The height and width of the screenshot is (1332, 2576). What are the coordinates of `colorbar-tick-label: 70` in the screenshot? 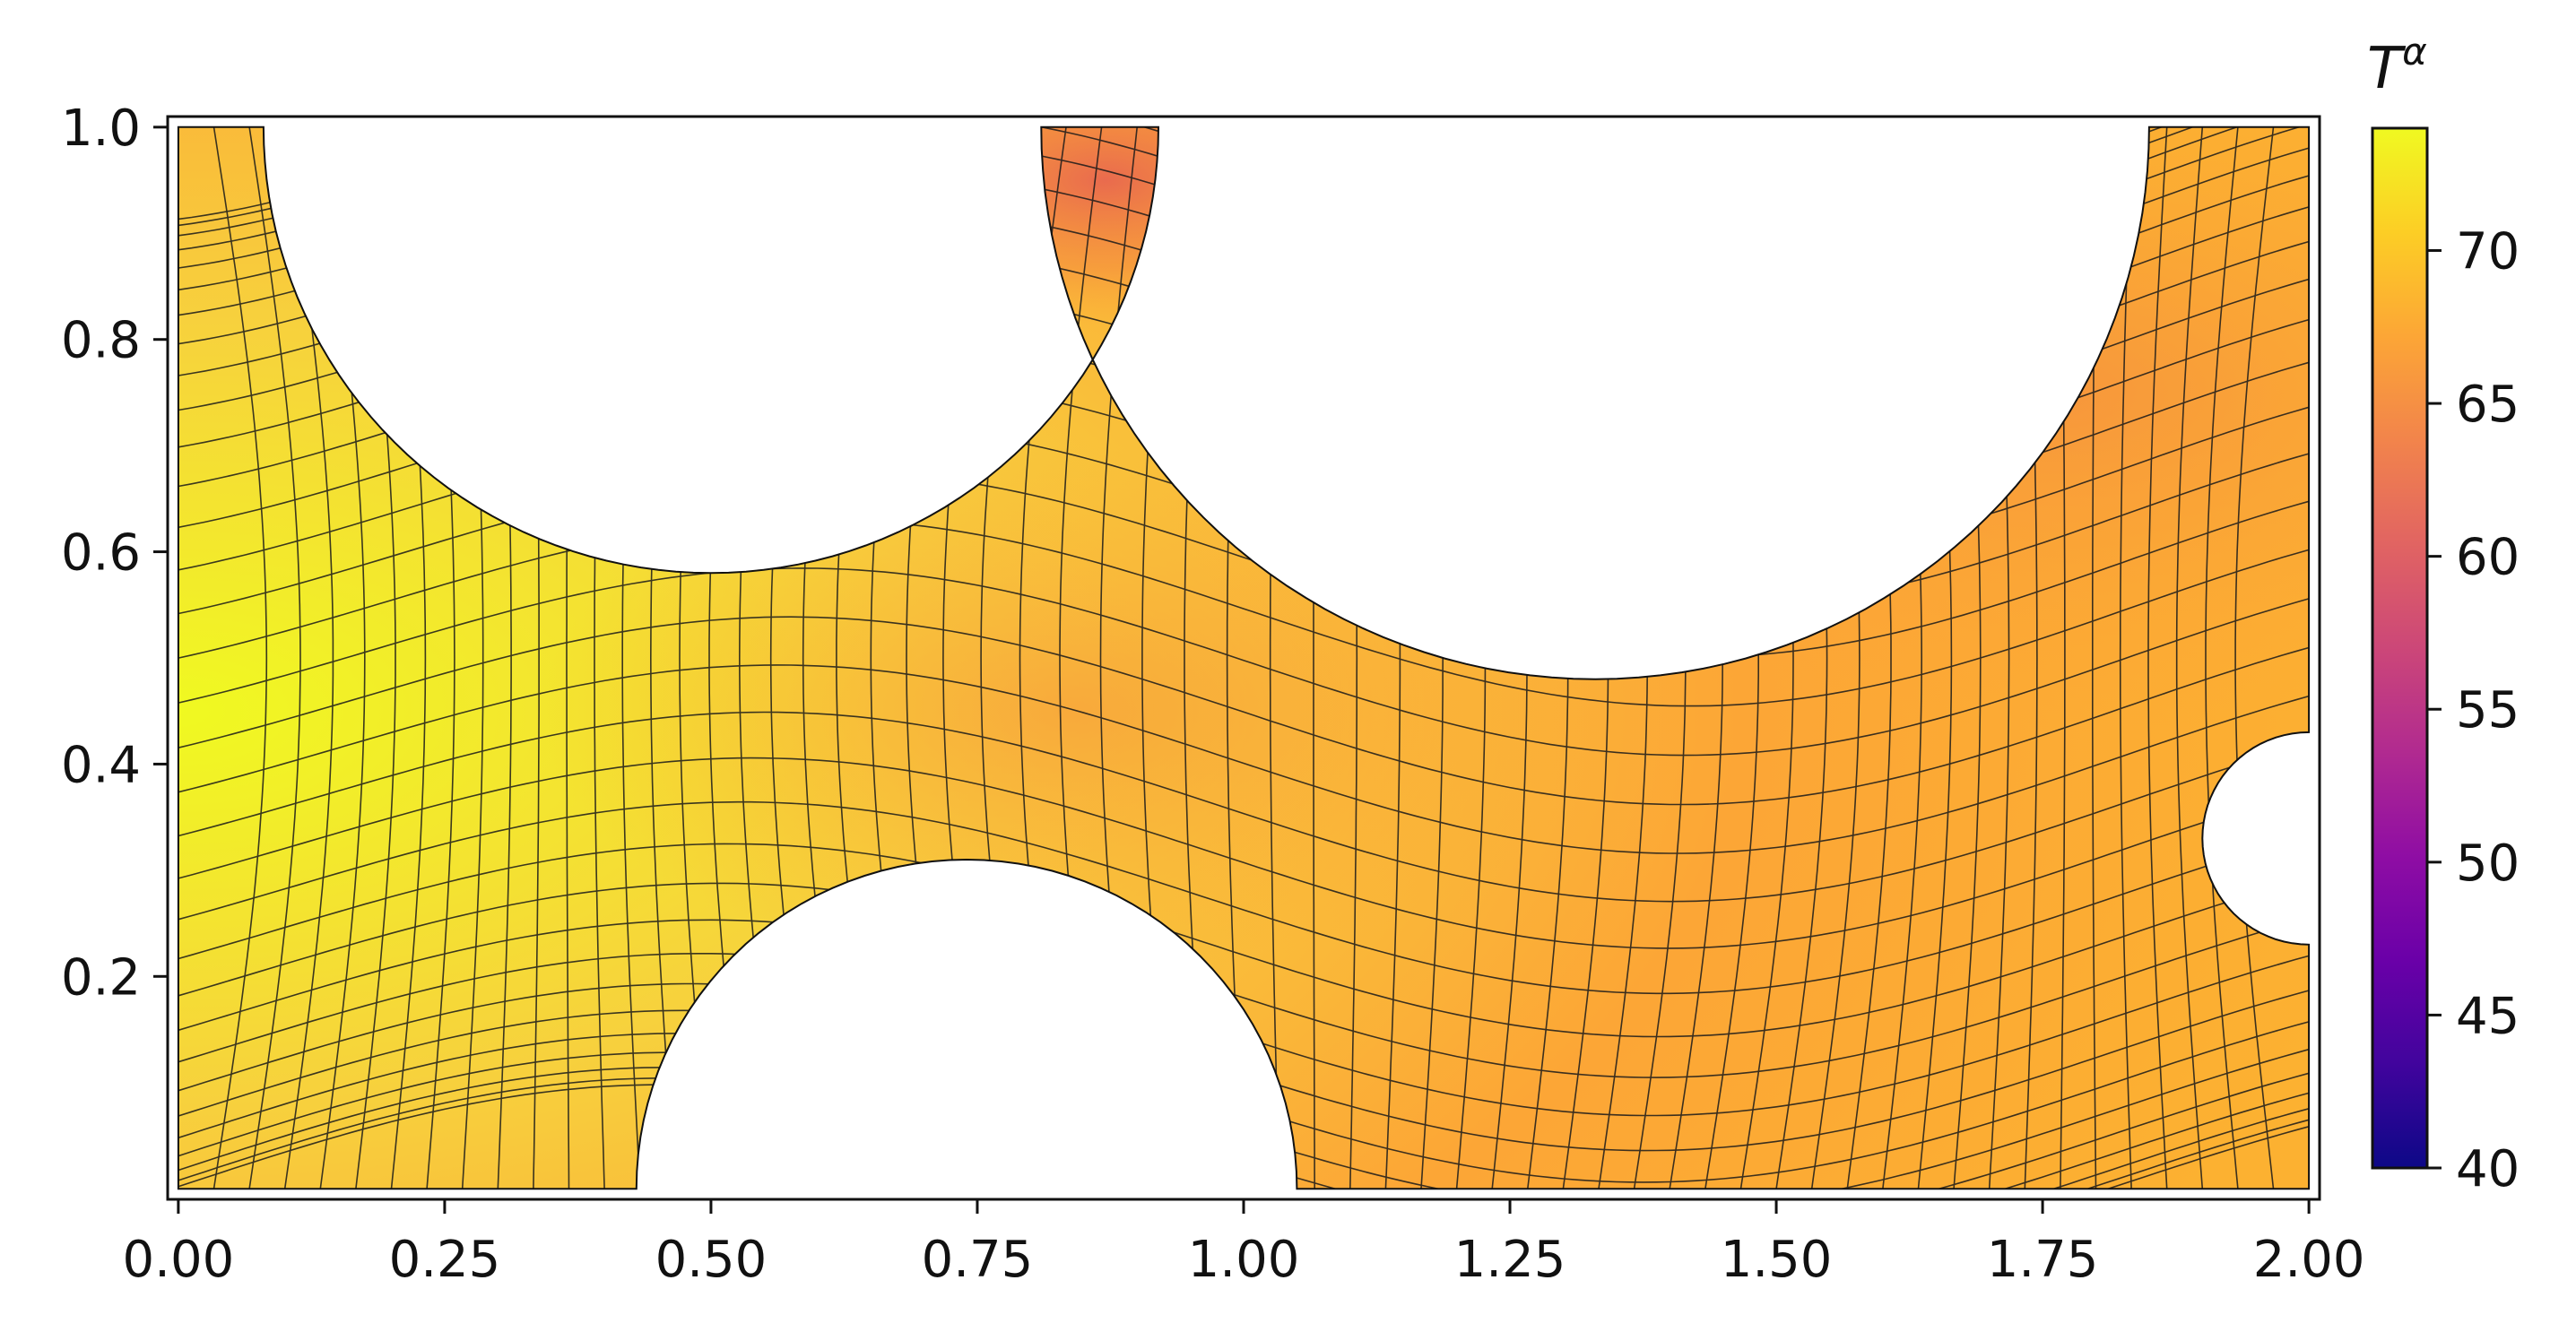 It's located at (2488, 252).